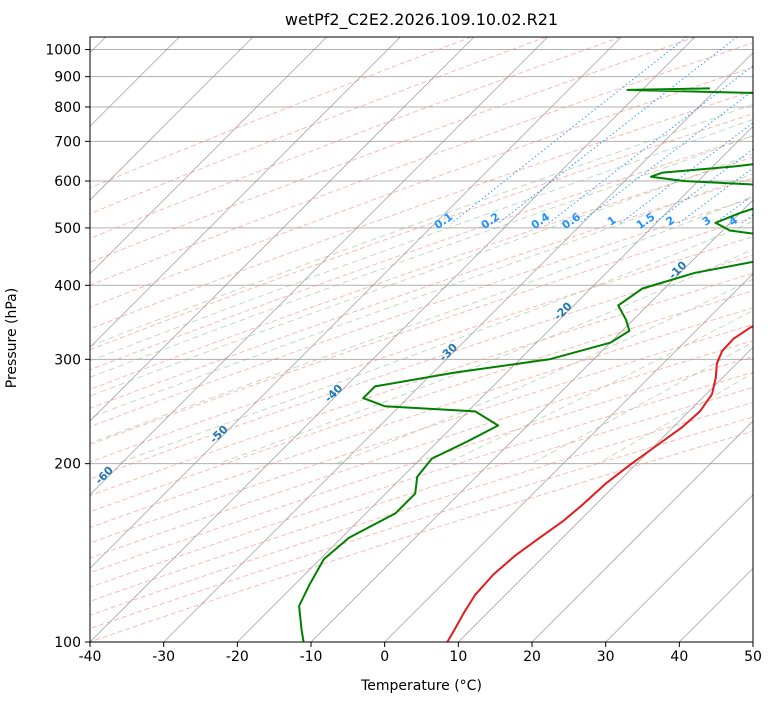  I want to click on isotherm-label: -50, so click(218, 434).